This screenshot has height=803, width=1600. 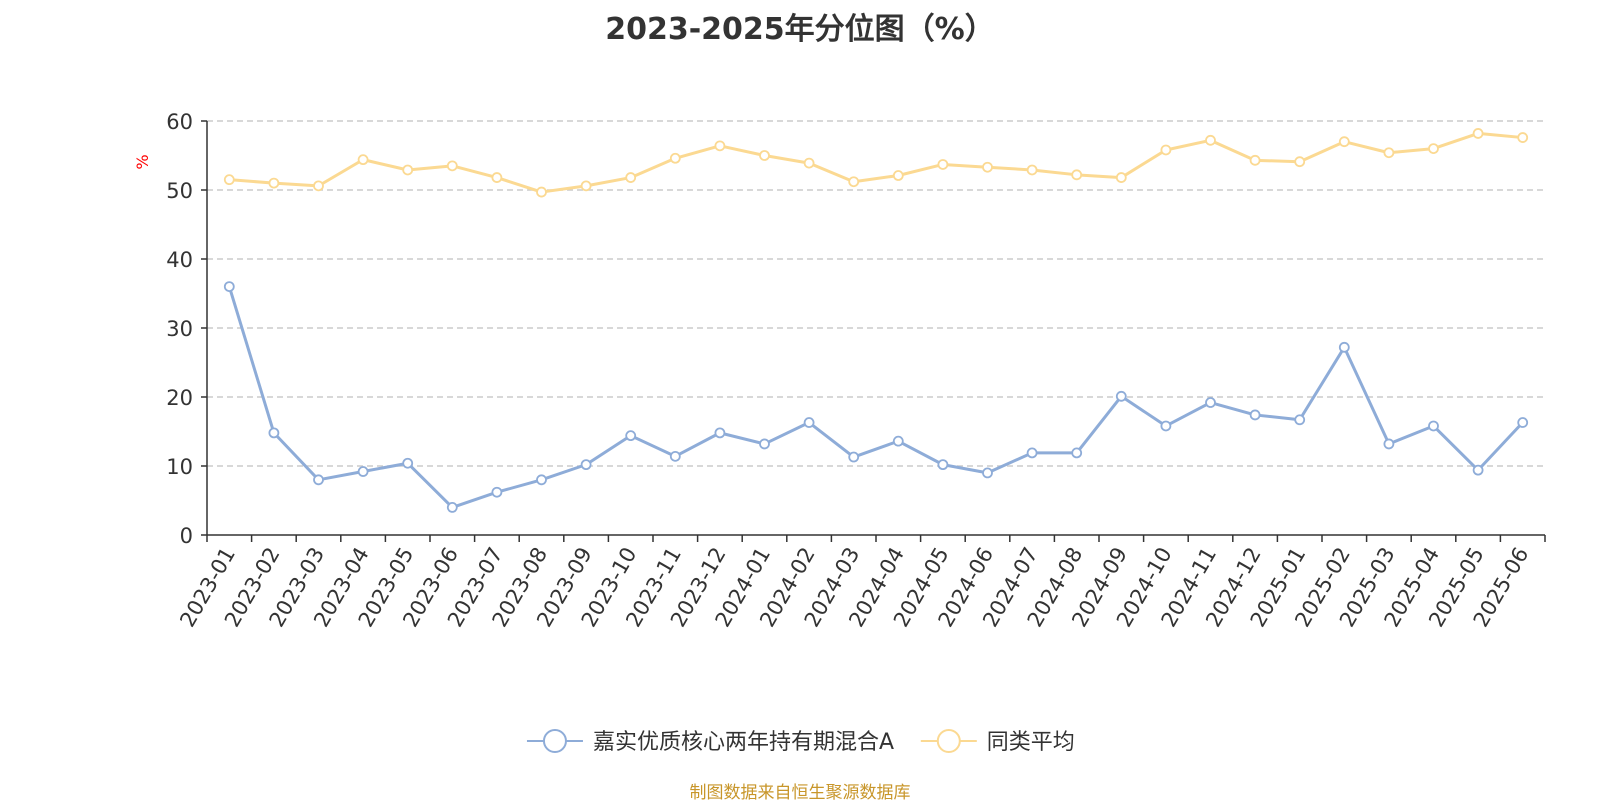 I want to click on y-tick-label: 10, so click(x=179, y=467).